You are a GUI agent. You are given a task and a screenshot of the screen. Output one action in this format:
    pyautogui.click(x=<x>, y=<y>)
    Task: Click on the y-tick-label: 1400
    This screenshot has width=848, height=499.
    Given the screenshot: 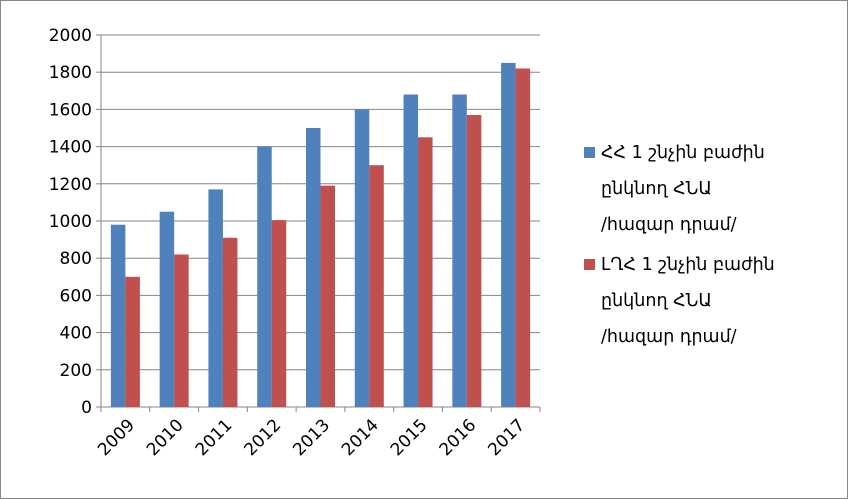 What is the action you would take?
    pyautogui.click(x=70, y=148)
    